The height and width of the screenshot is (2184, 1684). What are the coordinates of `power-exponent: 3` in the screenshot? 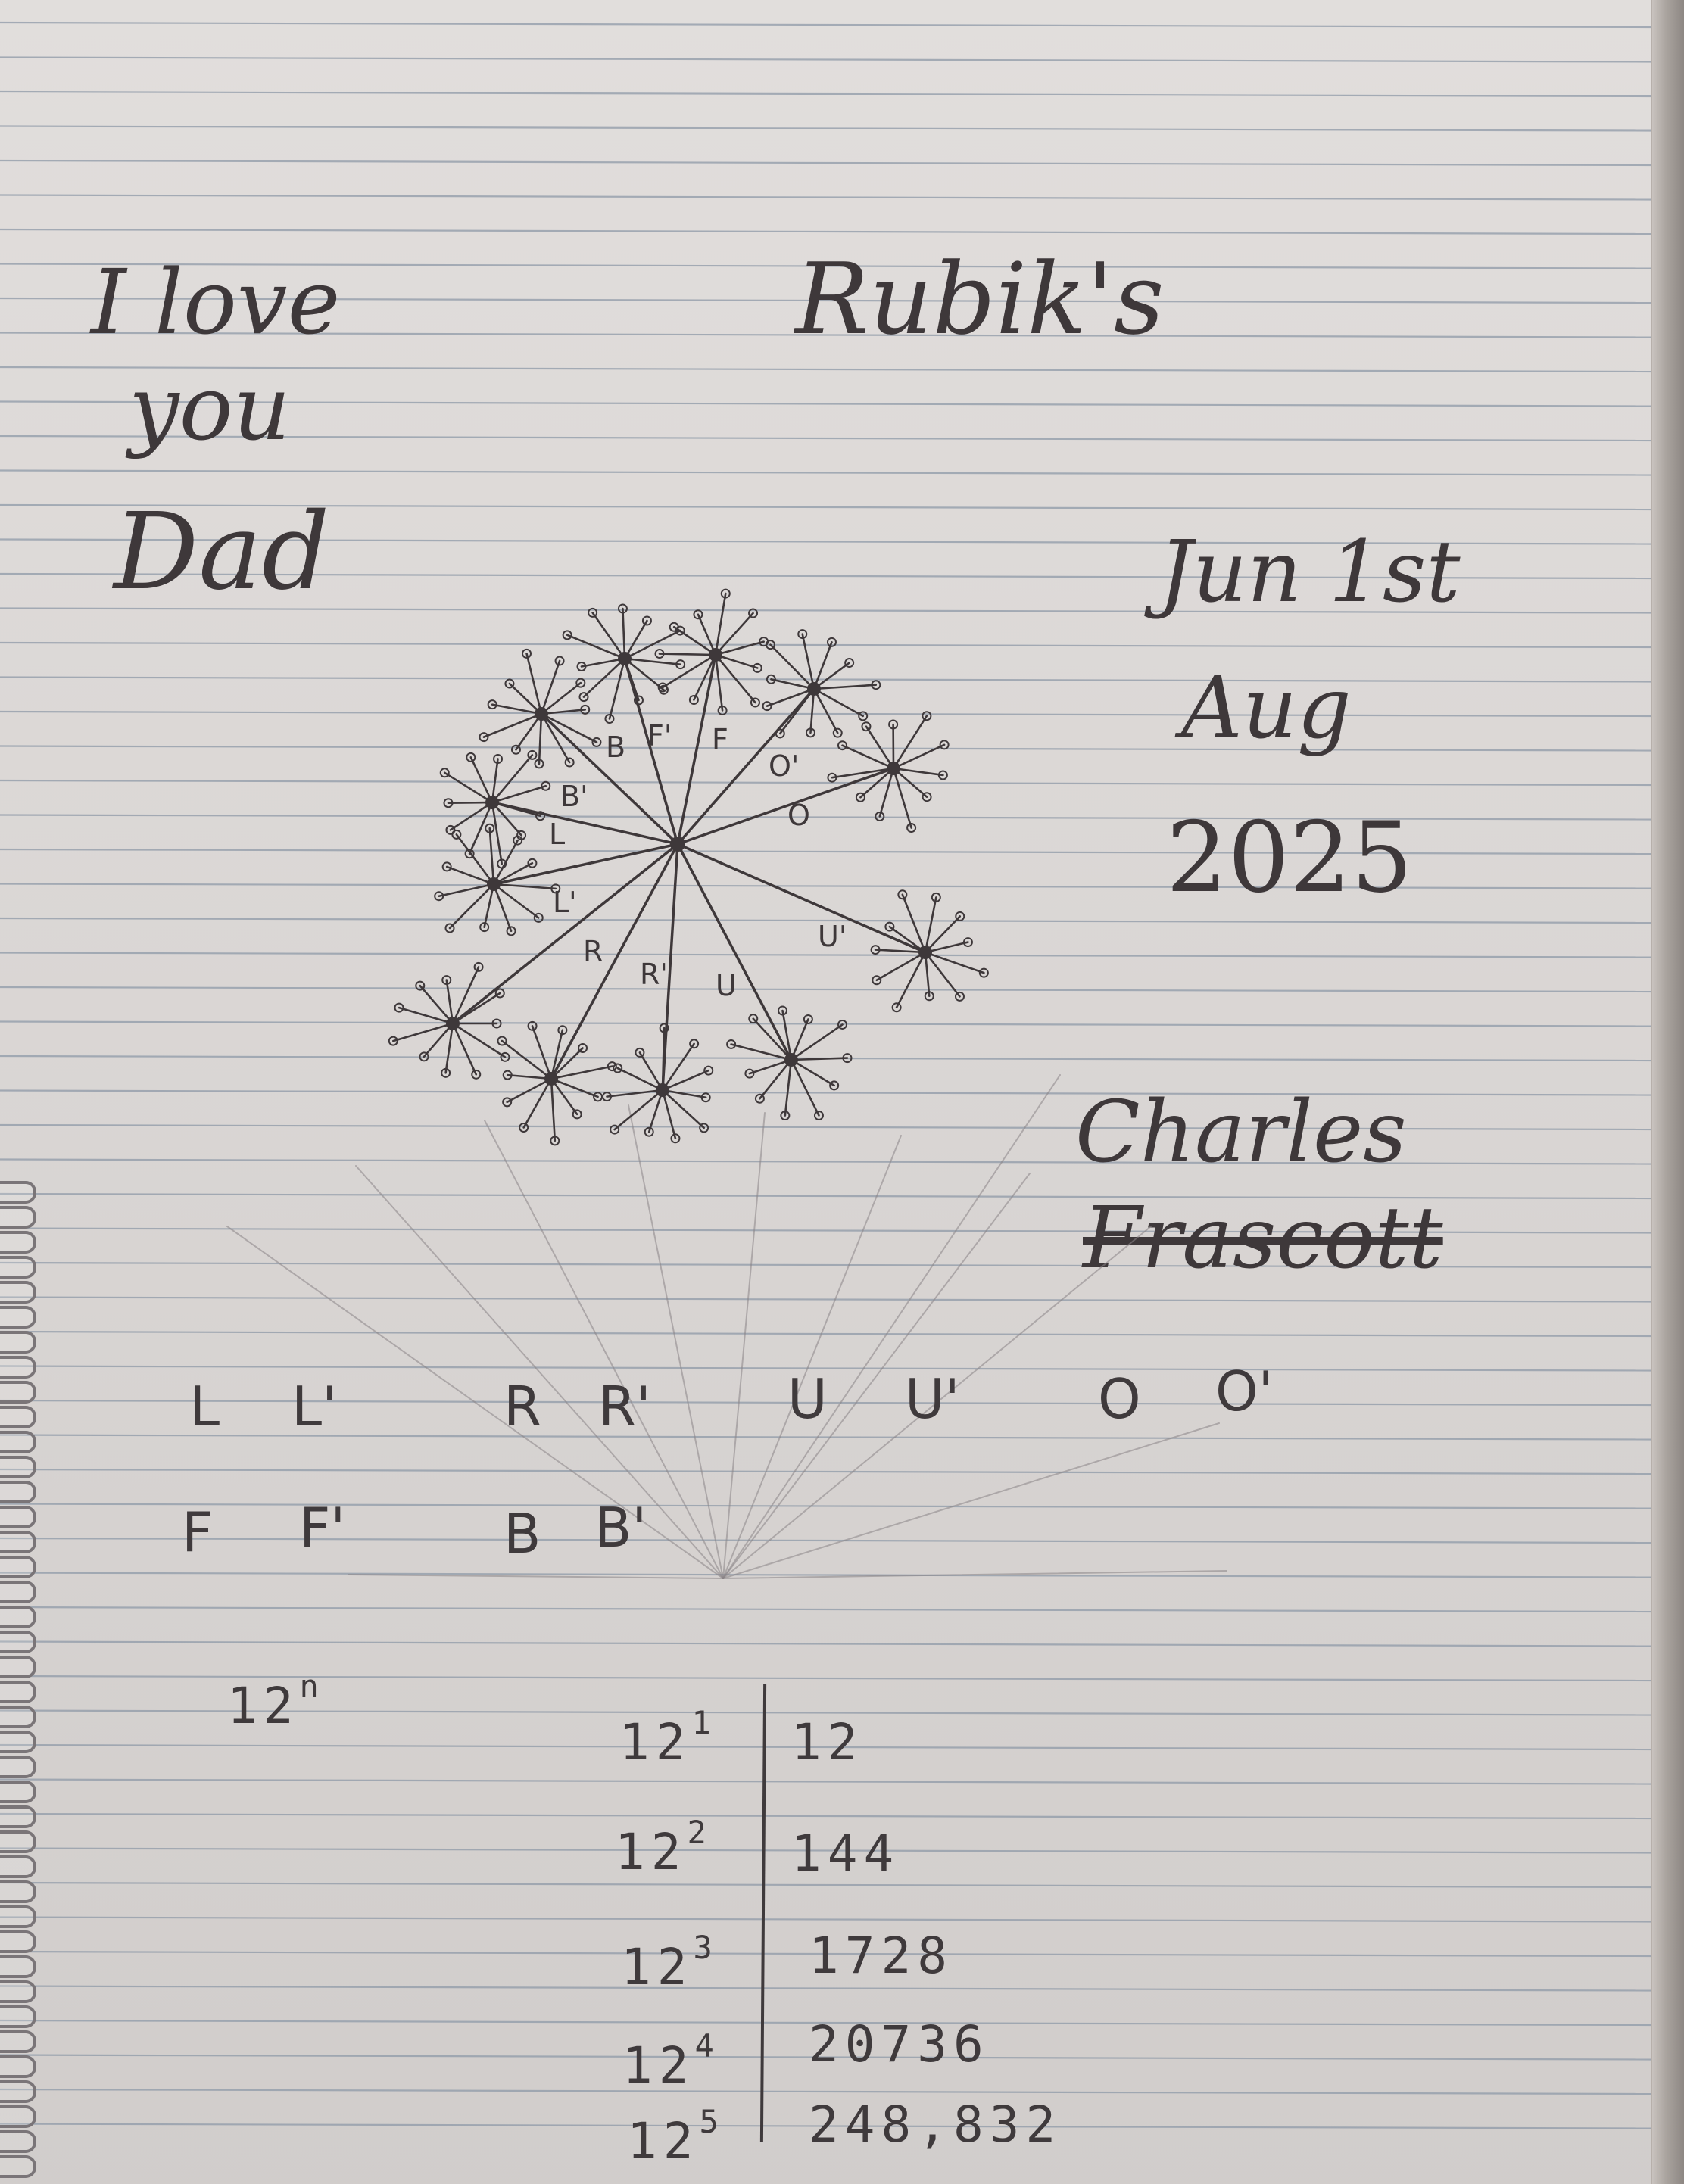 It's located at (703, 1947).